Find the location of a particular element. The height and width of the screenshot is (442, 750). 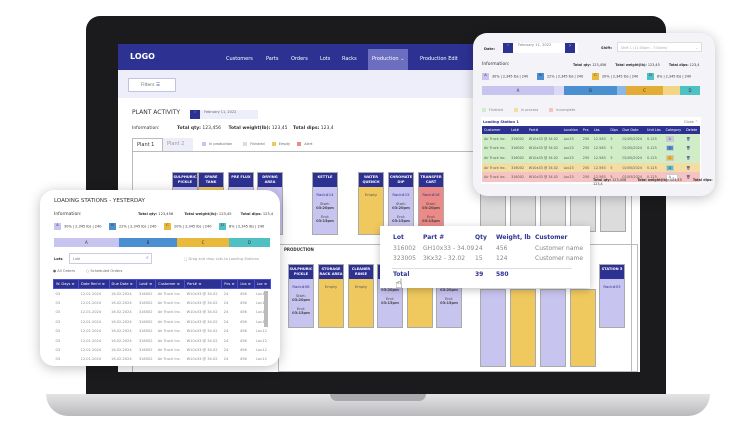

nav-production: Production ⌄ is located at coordinates (388, 59).